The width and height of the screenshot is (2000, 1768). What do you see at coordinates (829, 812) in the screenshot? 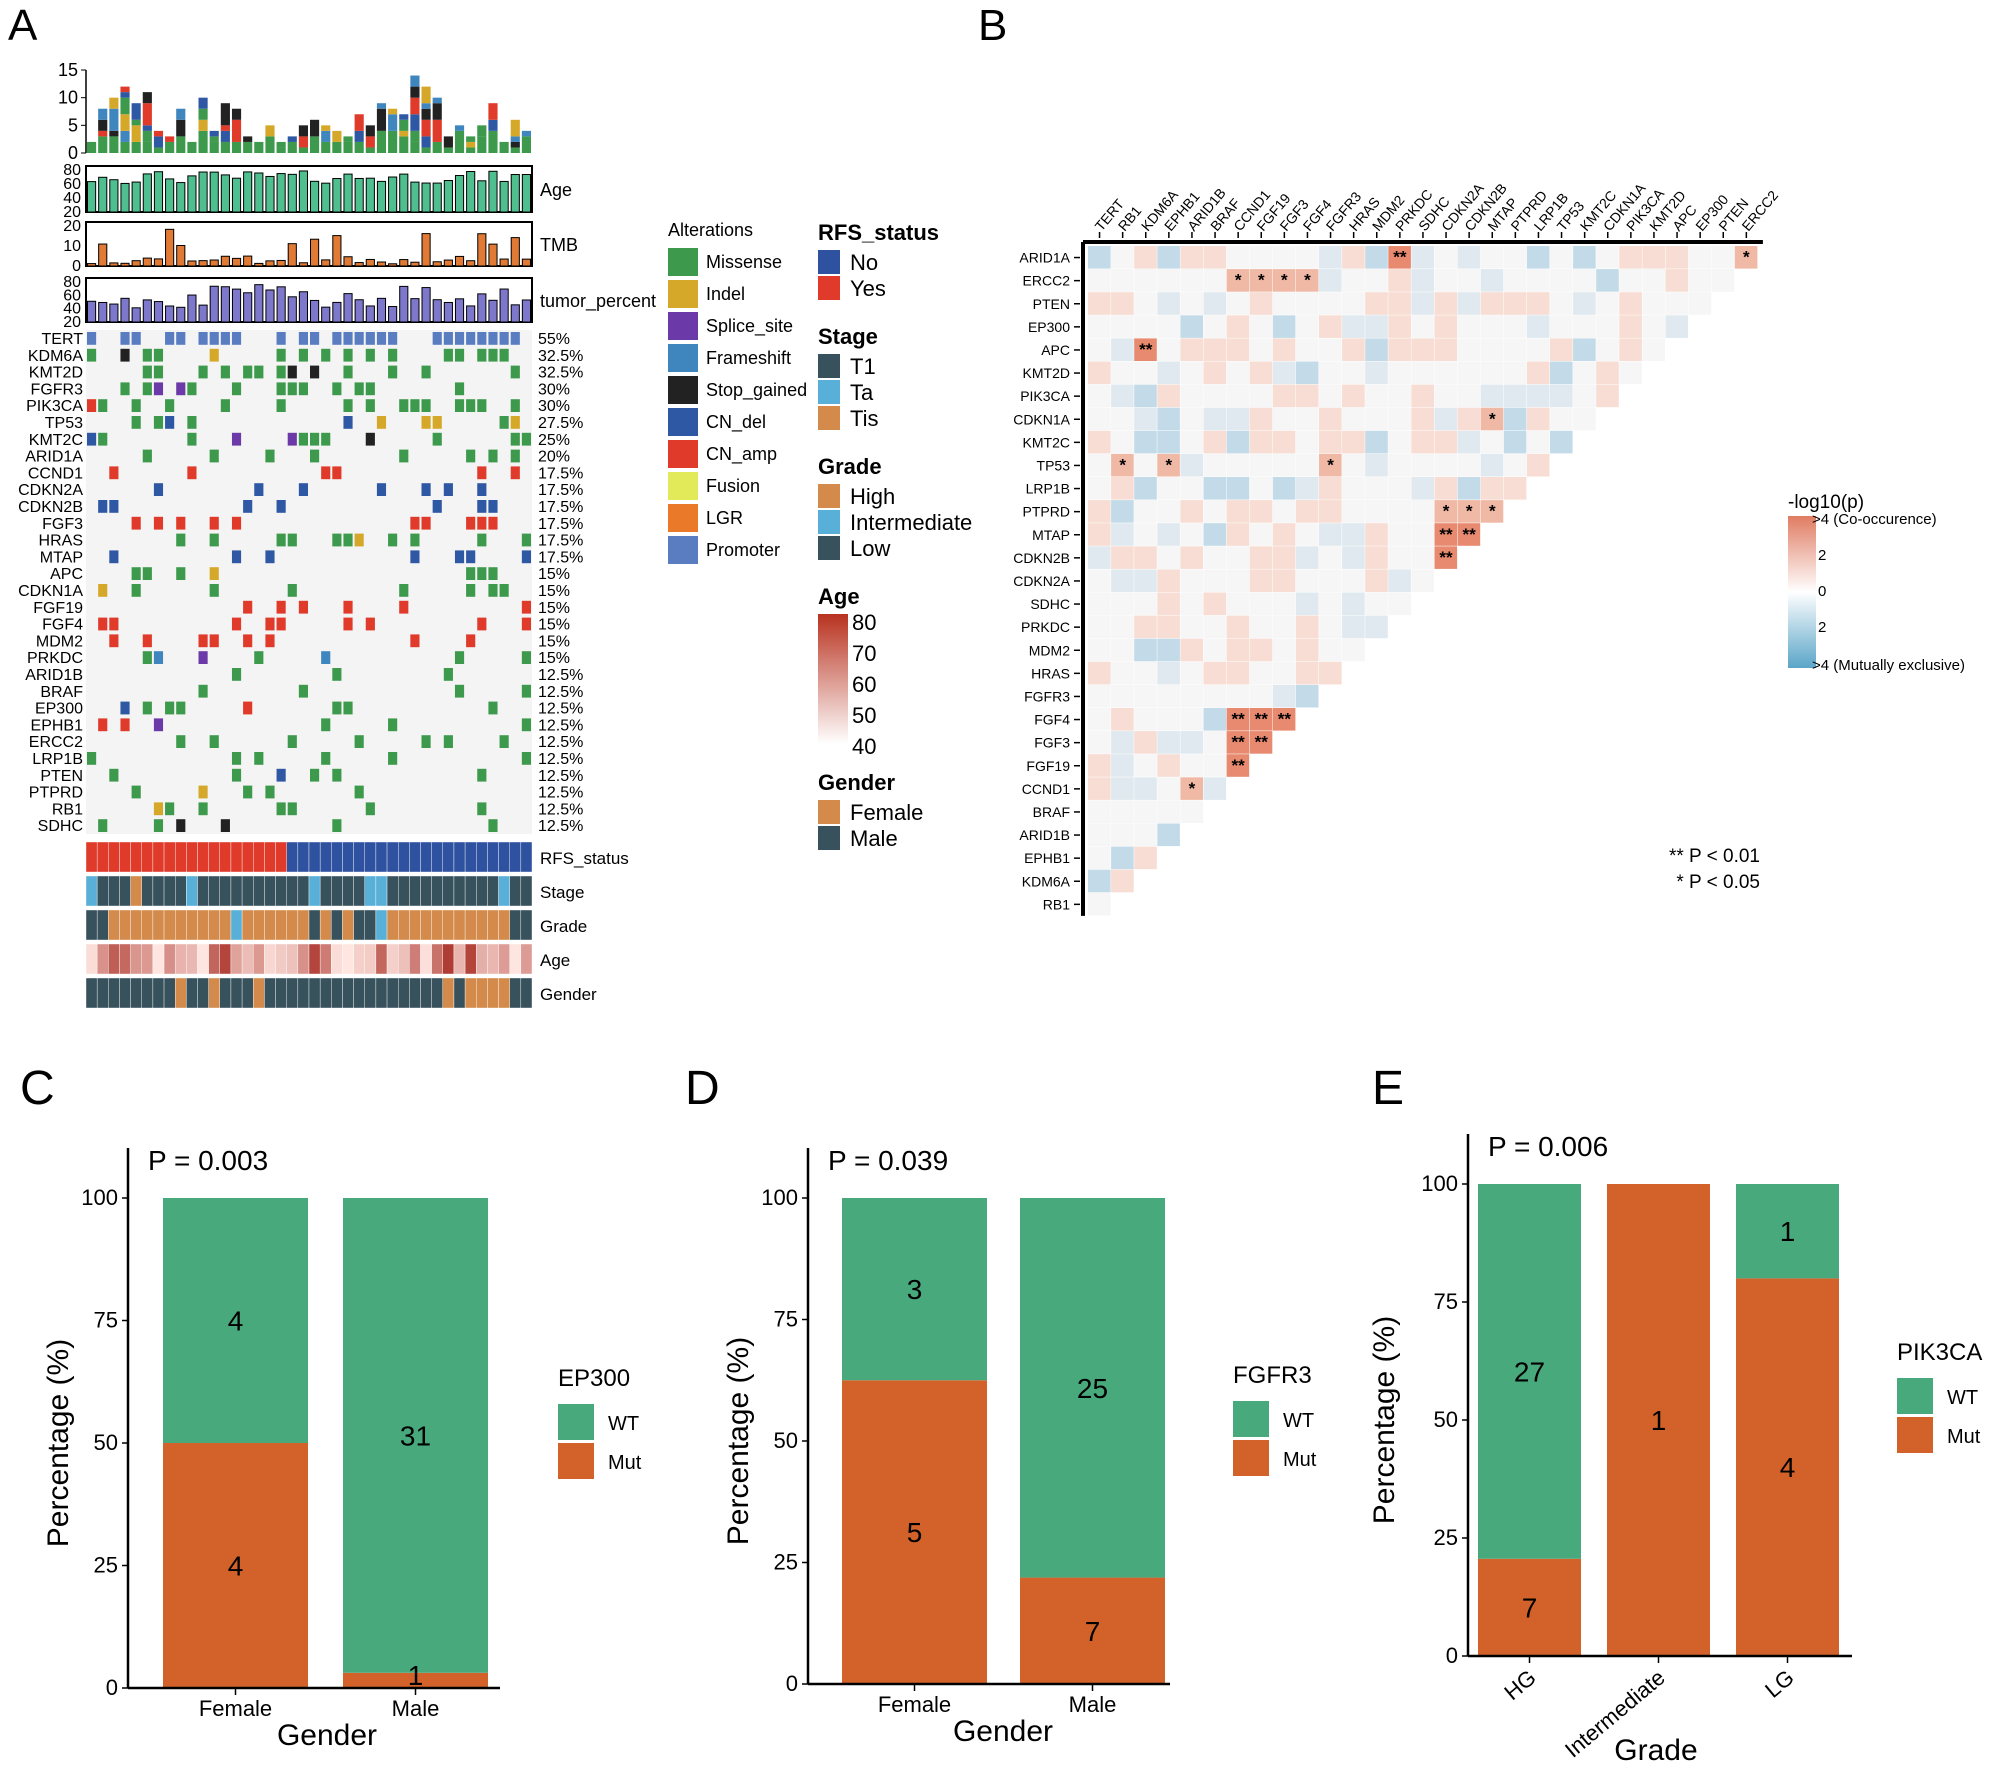
I see `legend-swatch` at bounding box center [829, 812].